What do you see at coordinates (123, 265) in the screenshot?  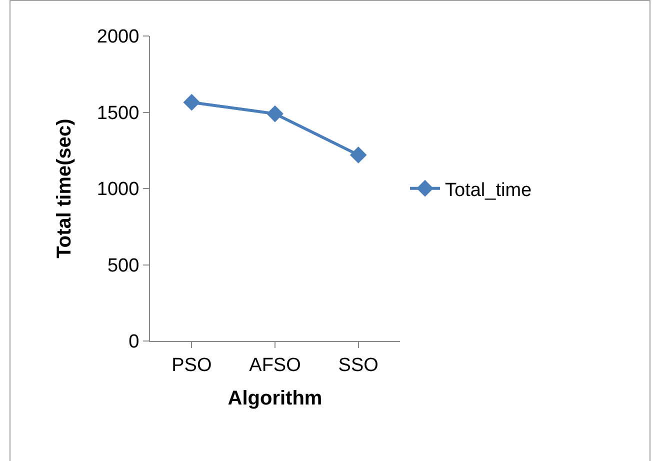 I see `y-tick-label: 500` at bounding box center [123, 265].